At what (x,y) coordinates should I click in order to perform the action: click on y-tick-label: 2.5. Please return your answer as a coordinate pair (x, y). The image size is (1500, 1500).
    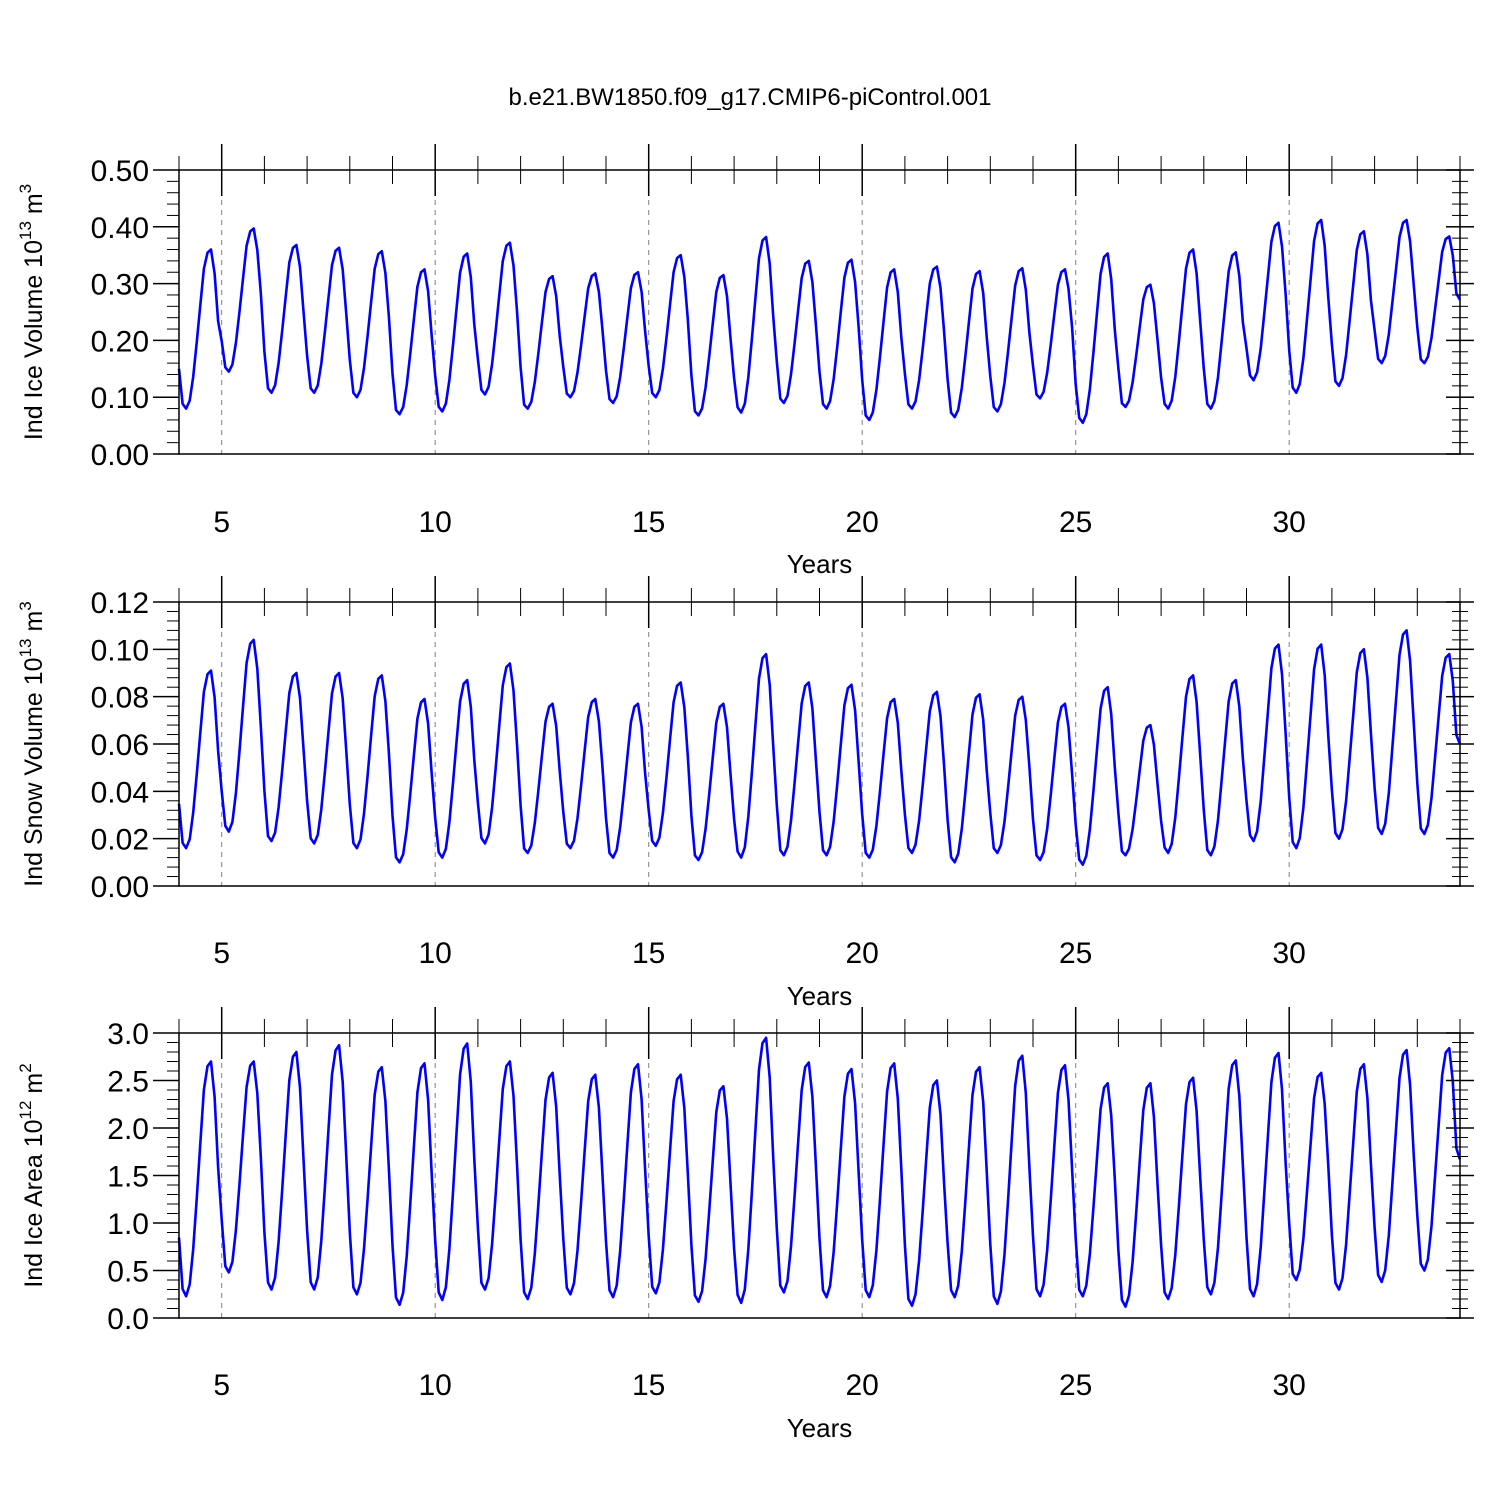
    Looking at the image, I should click on (128, 1082).